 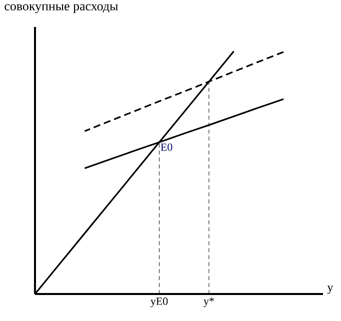 What do you see at coordinates (330, 290) in the screenshot?
I see `x-axis-title: y` at bounding box center [330, 290].